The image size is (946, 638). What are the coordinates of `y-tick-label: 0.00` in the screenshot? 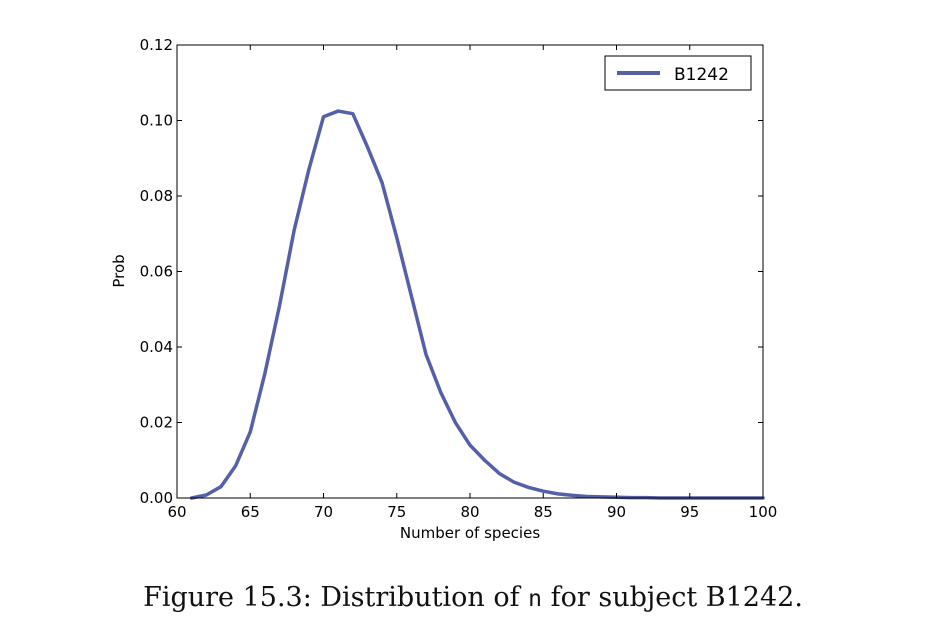 It's located at (156, 498).